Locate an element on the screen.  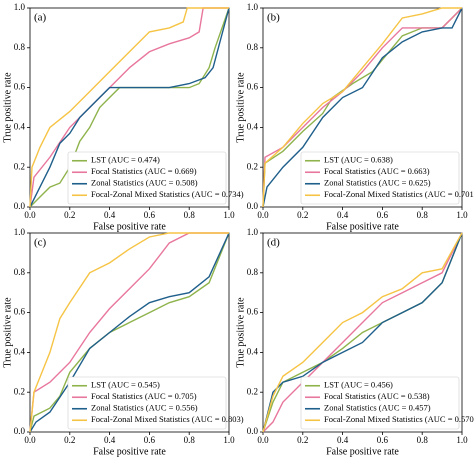
panel-label: (b) is located at coordinates (273, 18).